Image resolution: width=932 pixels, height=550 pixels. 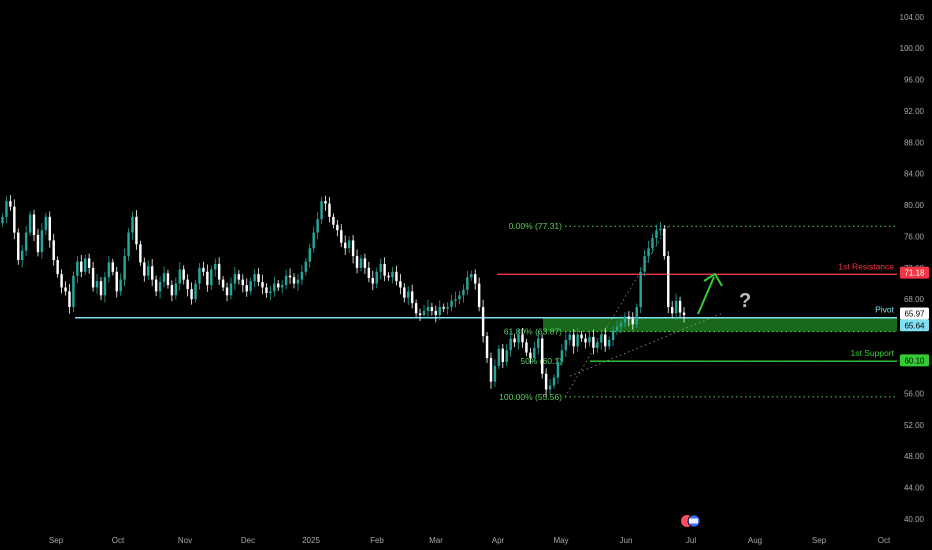 What do you see at coordinates (912, 48) in the screenshot?
I see `y-tick-label: 100.00` at bounding box center [912, 48].